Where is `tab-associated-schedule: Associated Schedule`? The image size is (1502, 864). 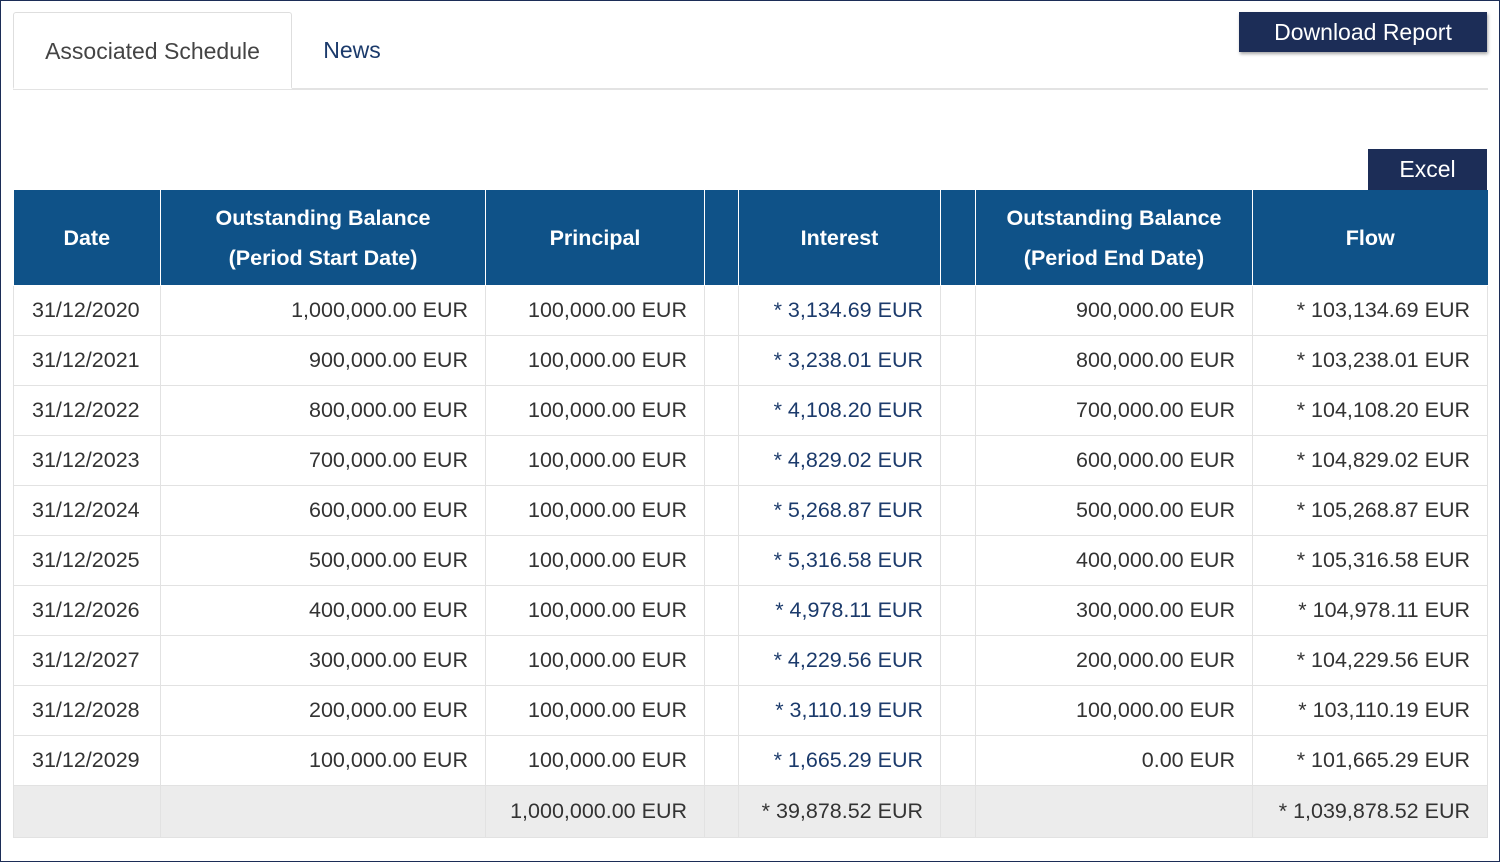 tab-associated-schedule: Associated Schedule is located at coordinates (152, 50).